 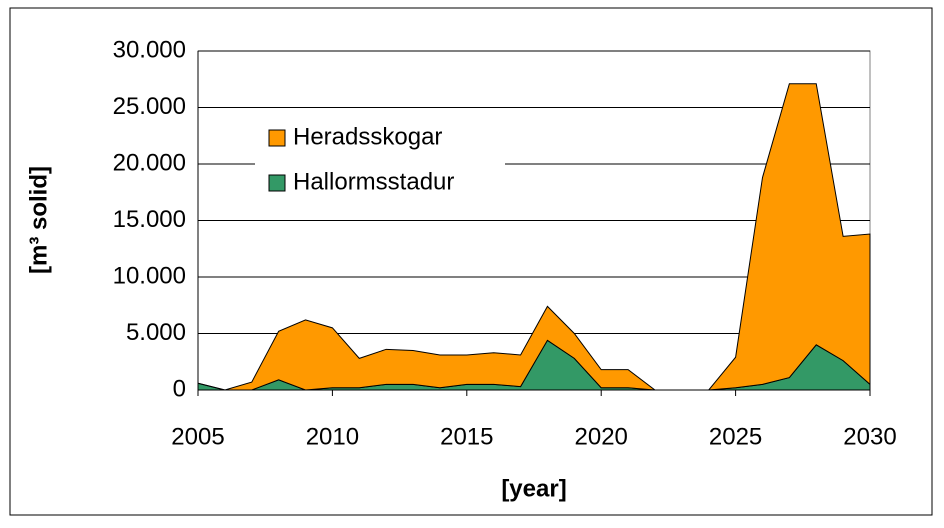 I want to click on legend-label: Hallormsstadur, so click(x=373, y=181).